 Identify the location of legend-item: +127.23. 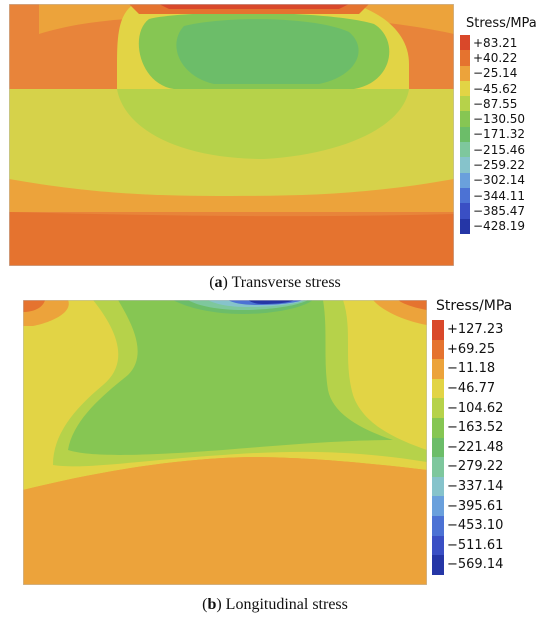
(491, 330).